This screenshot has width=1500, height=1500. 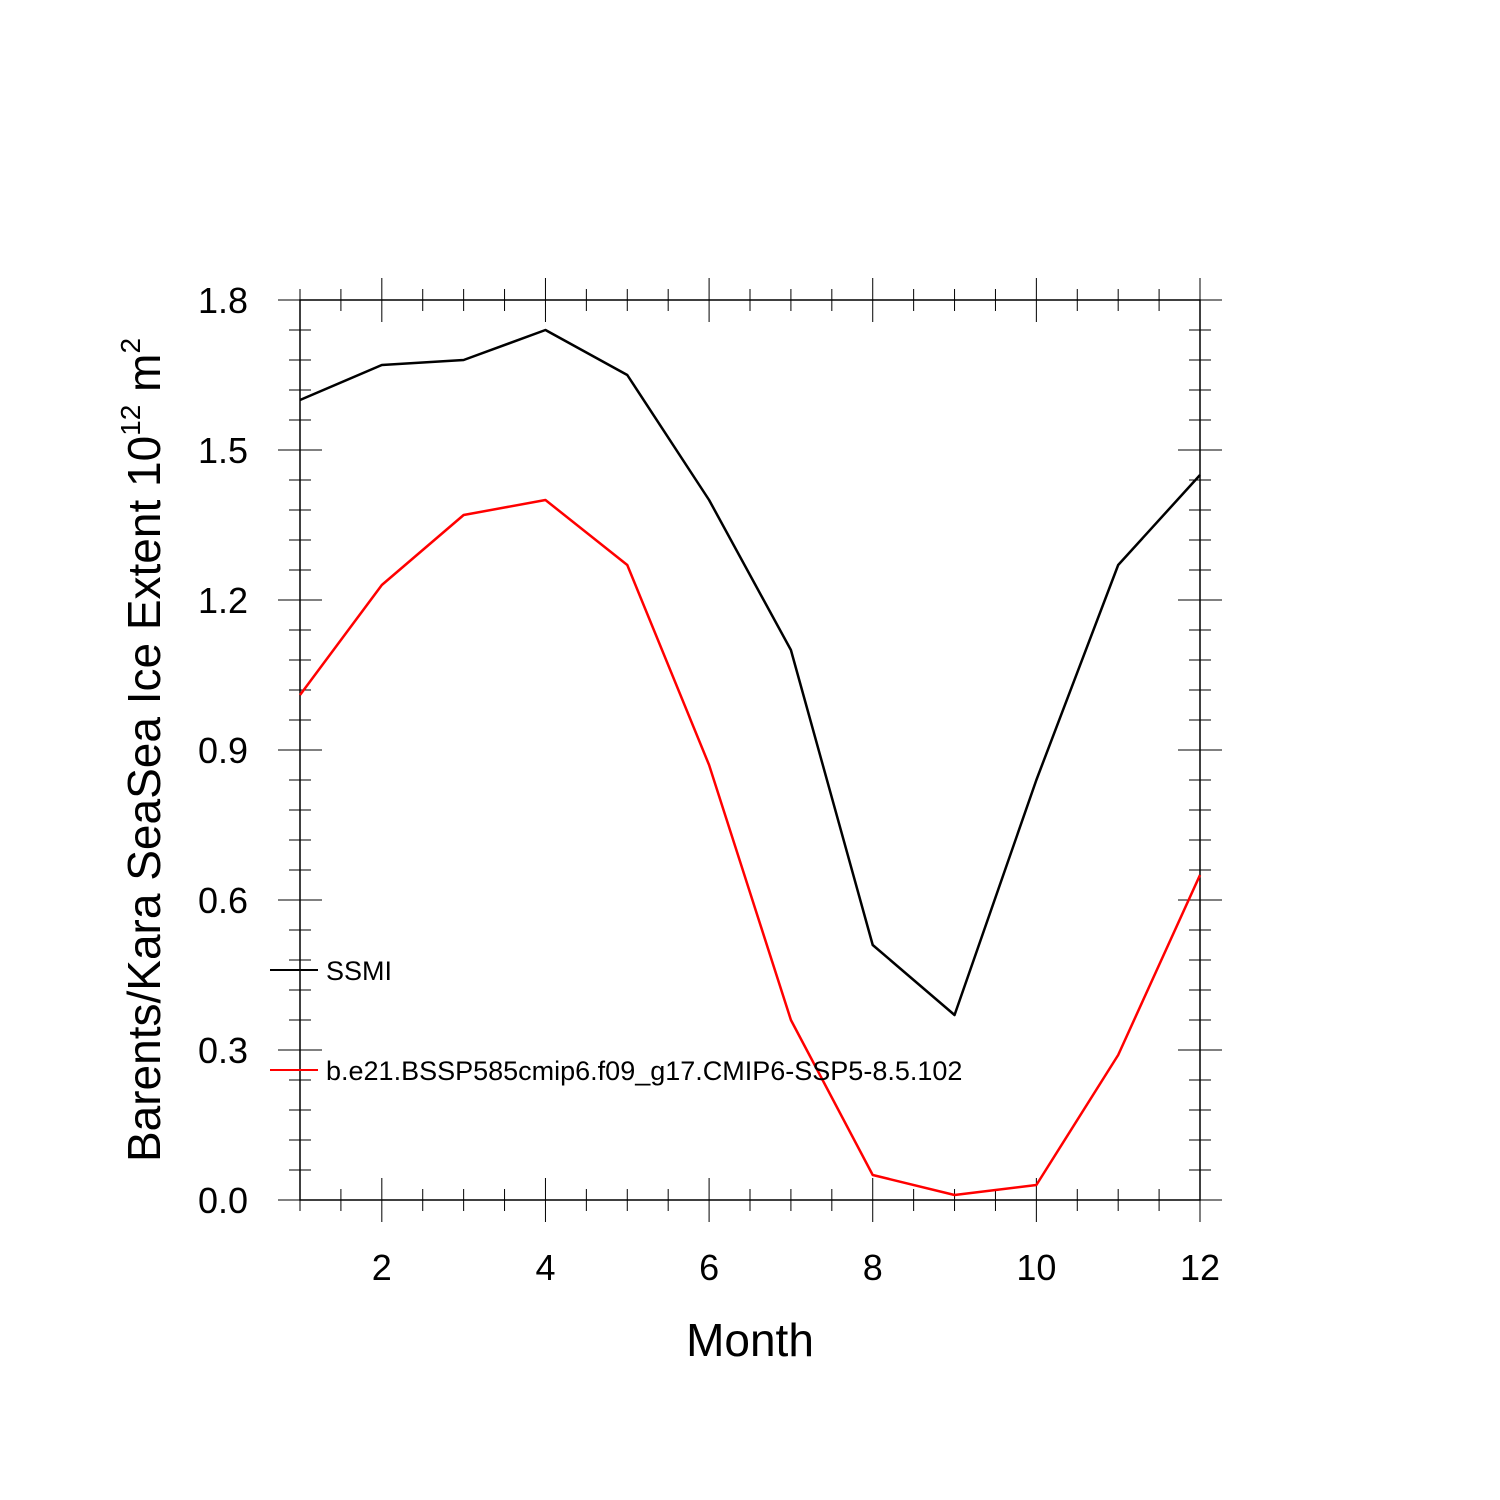 What do you see at coordinates (1200, 1267) in the screenshot?
I see `x-tick-label: 12` at bounding box center [1200, 1267].